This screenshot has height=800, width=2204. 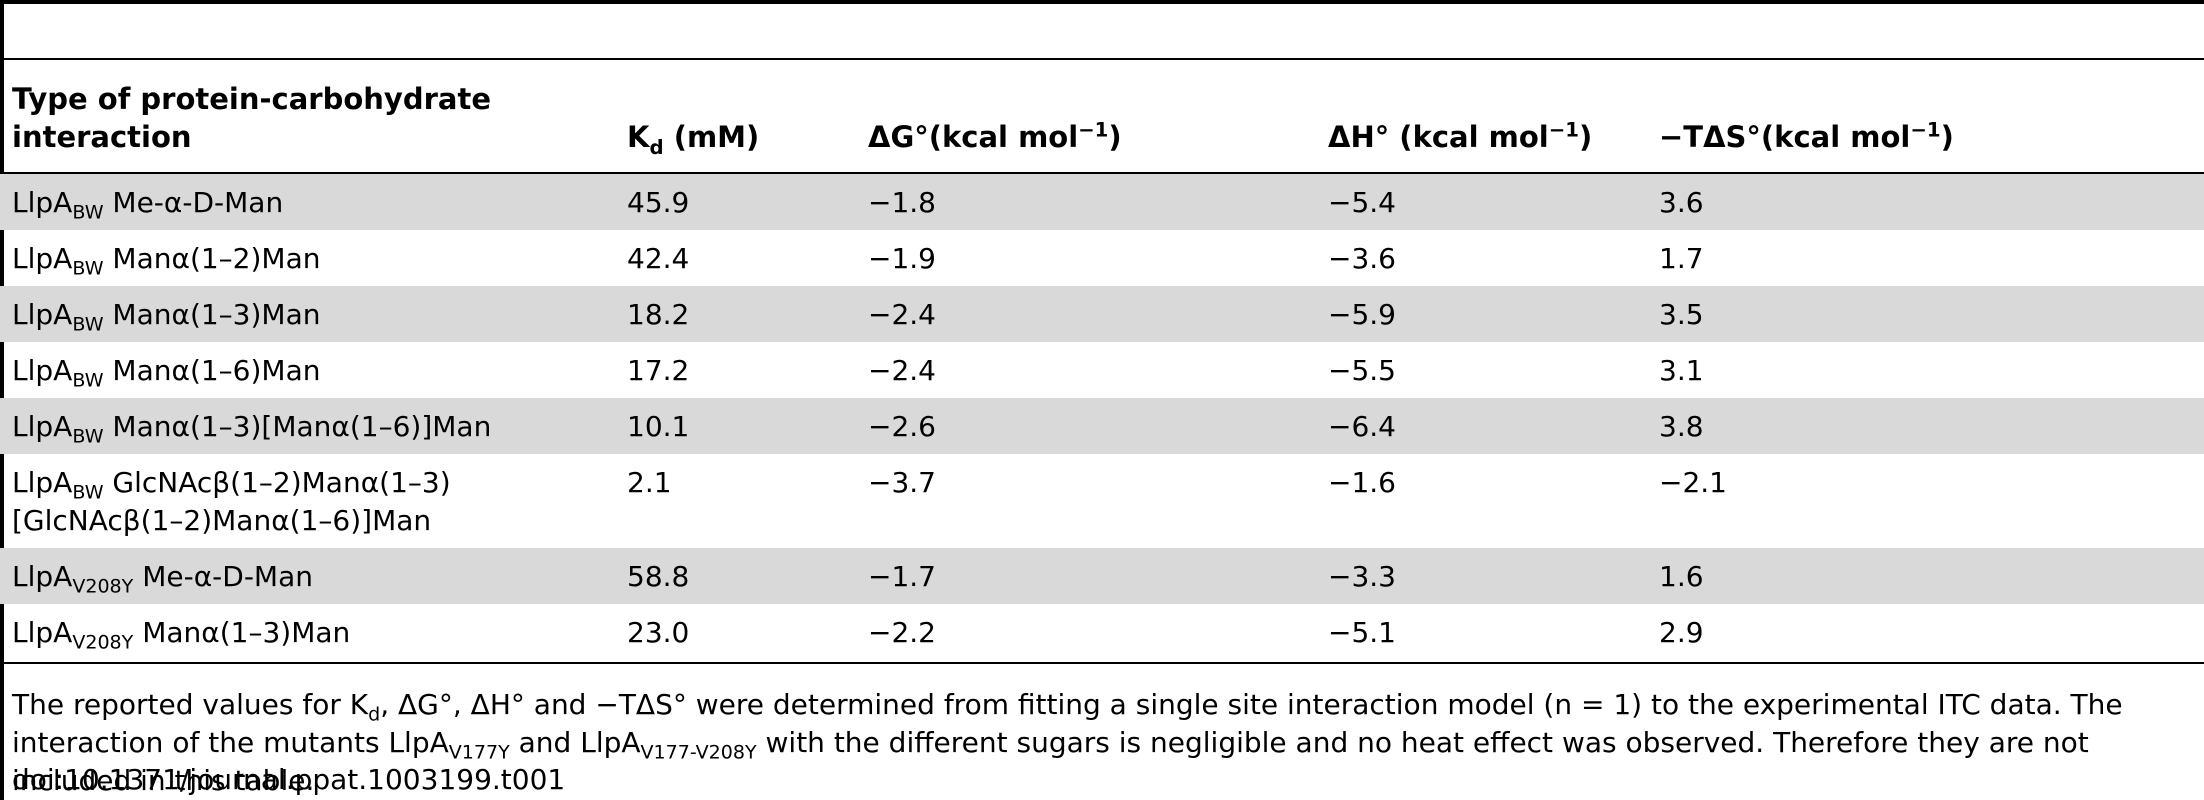 What do you see at coordinates (1093, 130) in the screenshot?
I see `header-delta-g-sup: −1` at bounding box center [1093, 130].